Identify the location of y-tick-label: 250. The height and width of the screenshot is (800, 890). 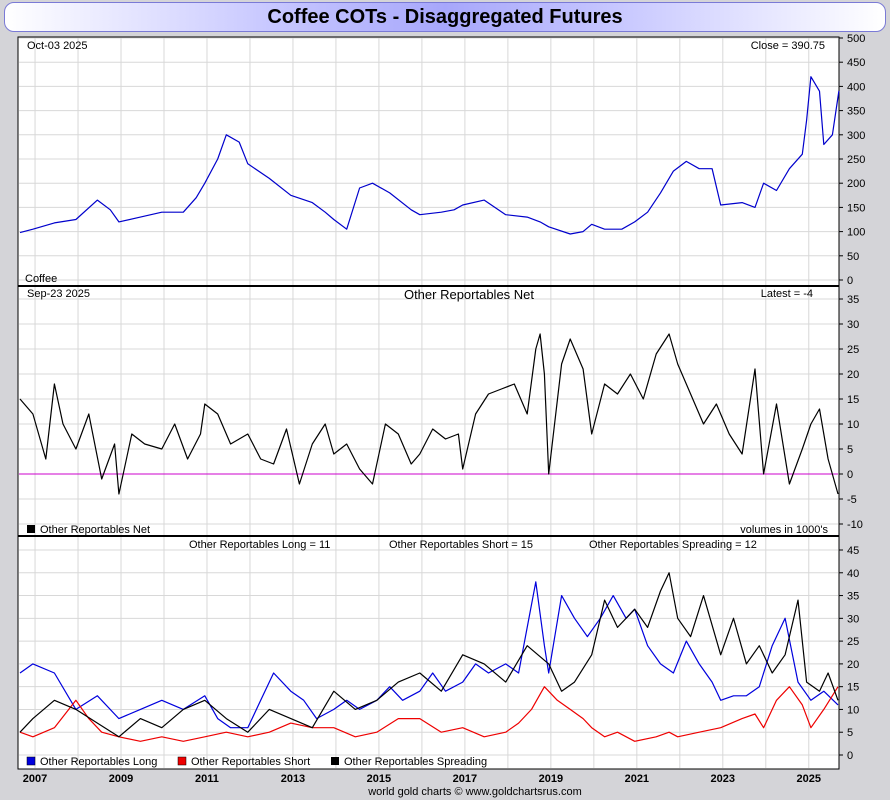
(856, 160).